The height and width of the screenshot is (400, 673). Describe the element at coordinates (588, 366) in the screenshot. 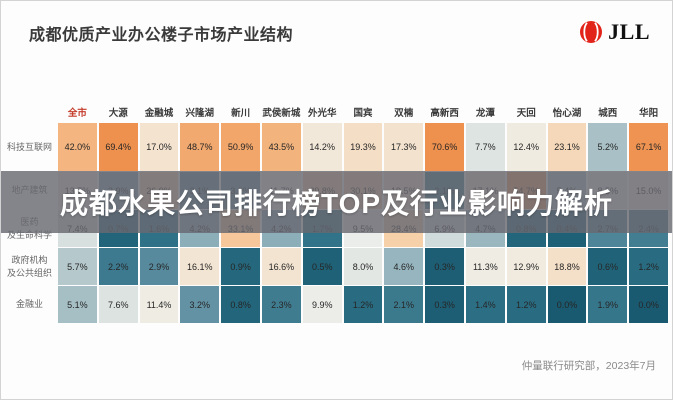

I see `source-note: 仲量联行研究部，2023年7月` at that location.